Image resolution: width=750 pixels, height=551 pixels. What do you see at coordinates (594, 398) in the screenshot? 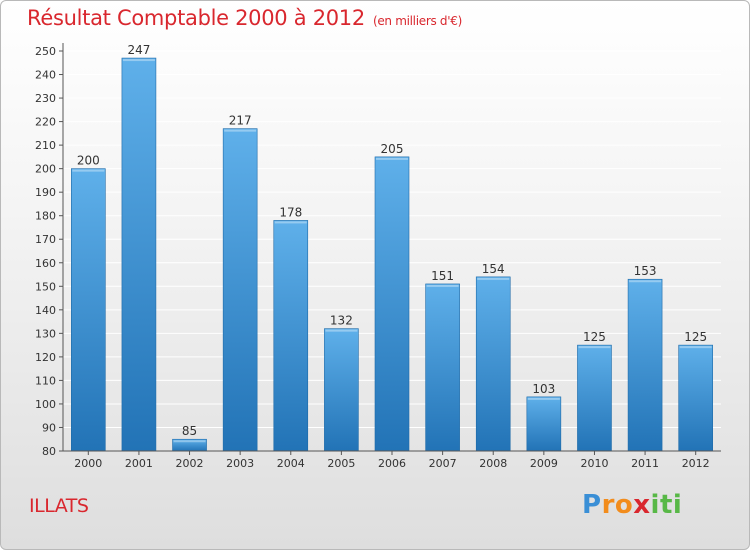
I see `bar-2010` at bounding box center [594, 398].